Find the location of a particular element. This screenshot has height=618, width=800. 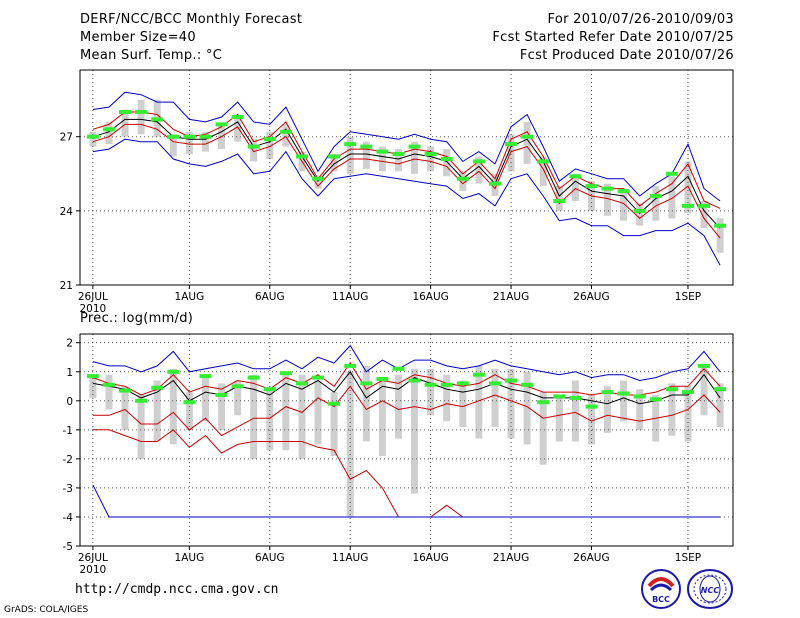

forecast-period: For 2010/07/26-2010/09/03 is located at coordinates (640, 19).